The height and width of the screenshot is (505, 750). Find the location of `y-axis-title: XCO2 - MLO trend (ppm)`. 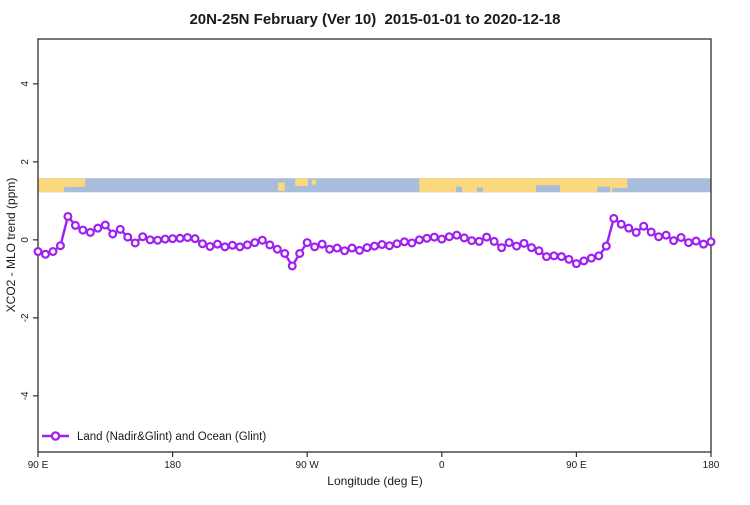

y-axis-title: XCO2 - MLO trend (ppm) is located at coordinates (11, 245).